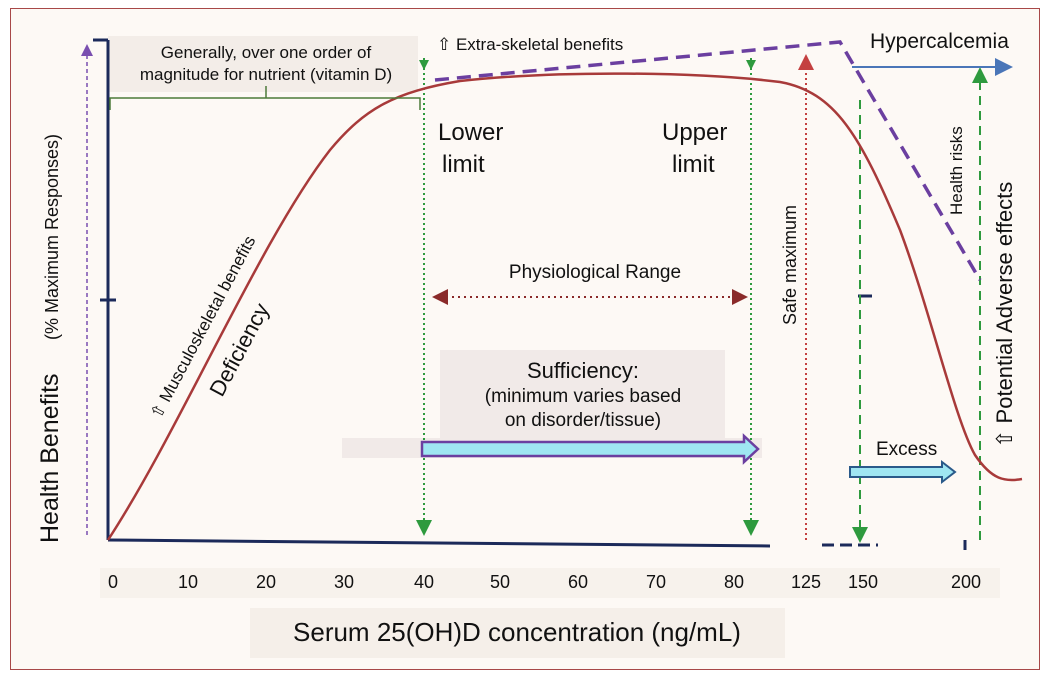 This screenshot has height=682, width=1053. I want to click on bracket-note-line1: Generally, over one order of, so click(266, 52).